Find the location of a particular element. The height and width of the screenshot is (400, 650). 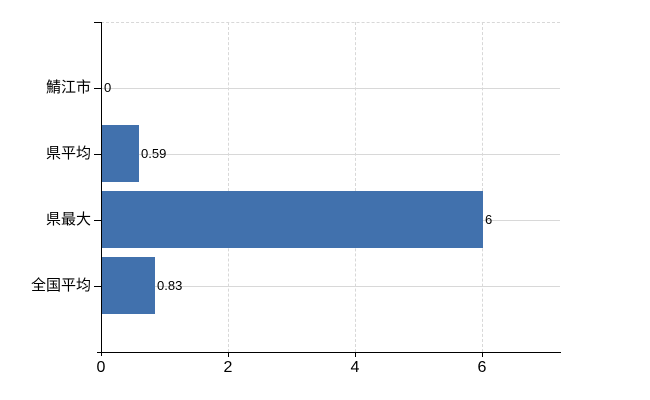

category-label: 県平均 is located at coordinates (68, 153).